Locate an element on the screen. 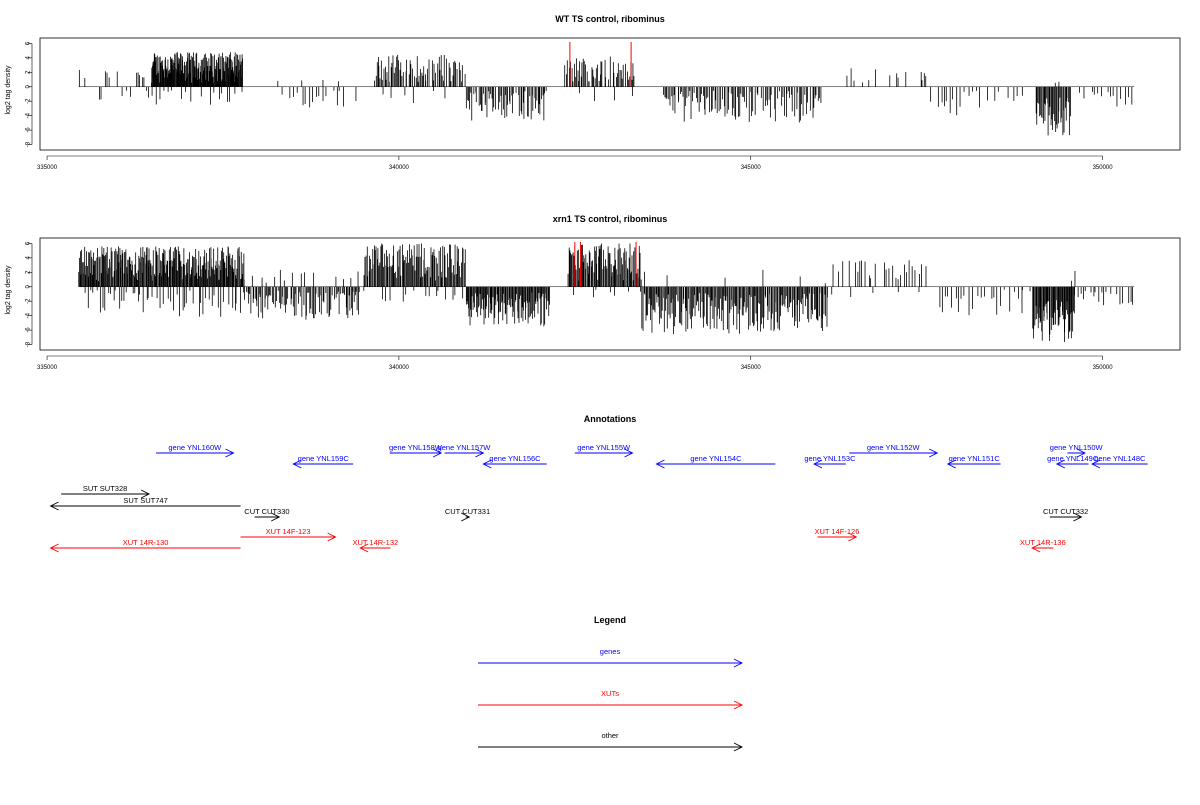 The width and height of the screenshot is (1200, 805). annotation-label: XUT 14R-132 is located at coordinates (375, 542).